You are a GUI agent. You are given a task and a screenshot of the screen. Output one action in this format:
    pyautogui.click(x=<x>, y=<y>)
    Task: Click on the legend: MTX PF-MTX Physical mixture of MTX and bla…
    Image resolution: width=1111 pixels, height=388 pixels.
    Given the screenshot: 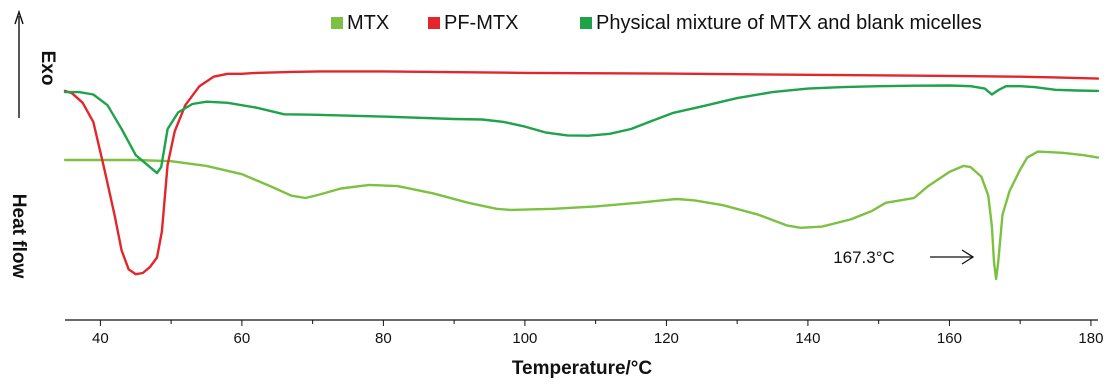 What is the action you would take?
    pyautogui.click(x=656, y=23)
    